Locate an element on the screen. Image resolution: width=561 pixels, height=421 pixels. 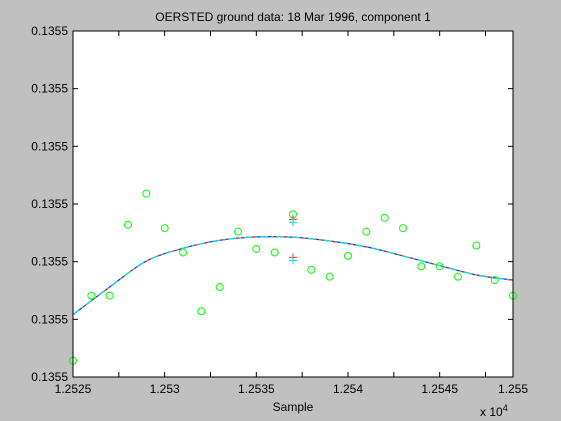
x-tick-label: 1.2525 is located at coordinates (73, 389).